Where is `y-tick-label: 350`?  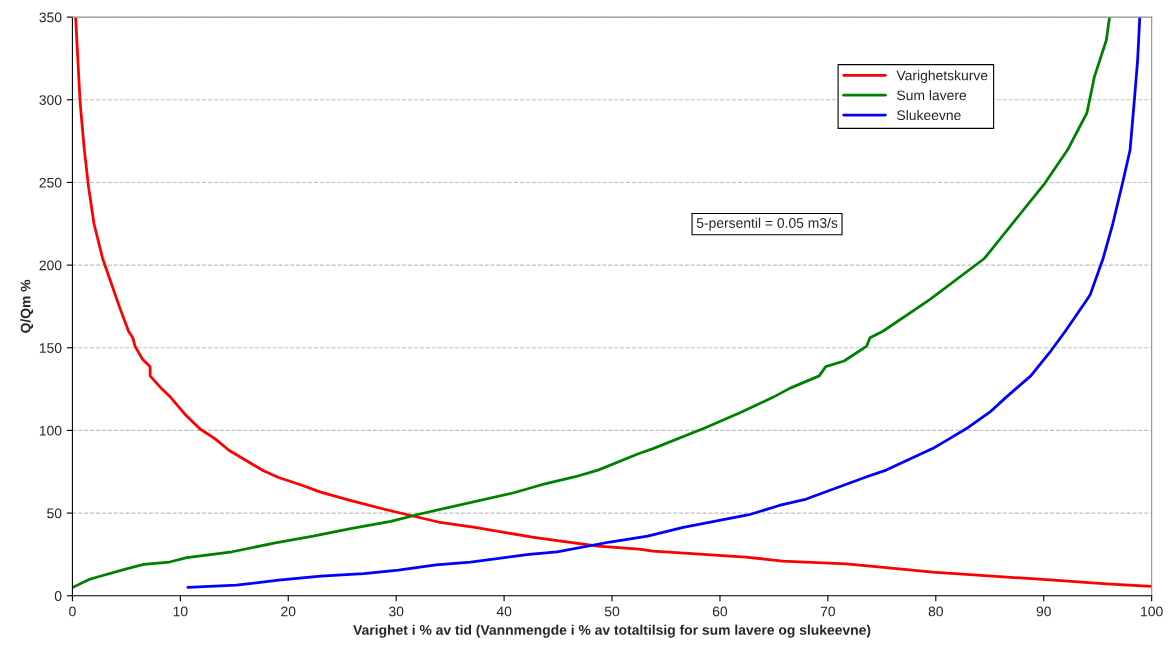
y-tick-label: 350 is located at coordinates (50, 17).